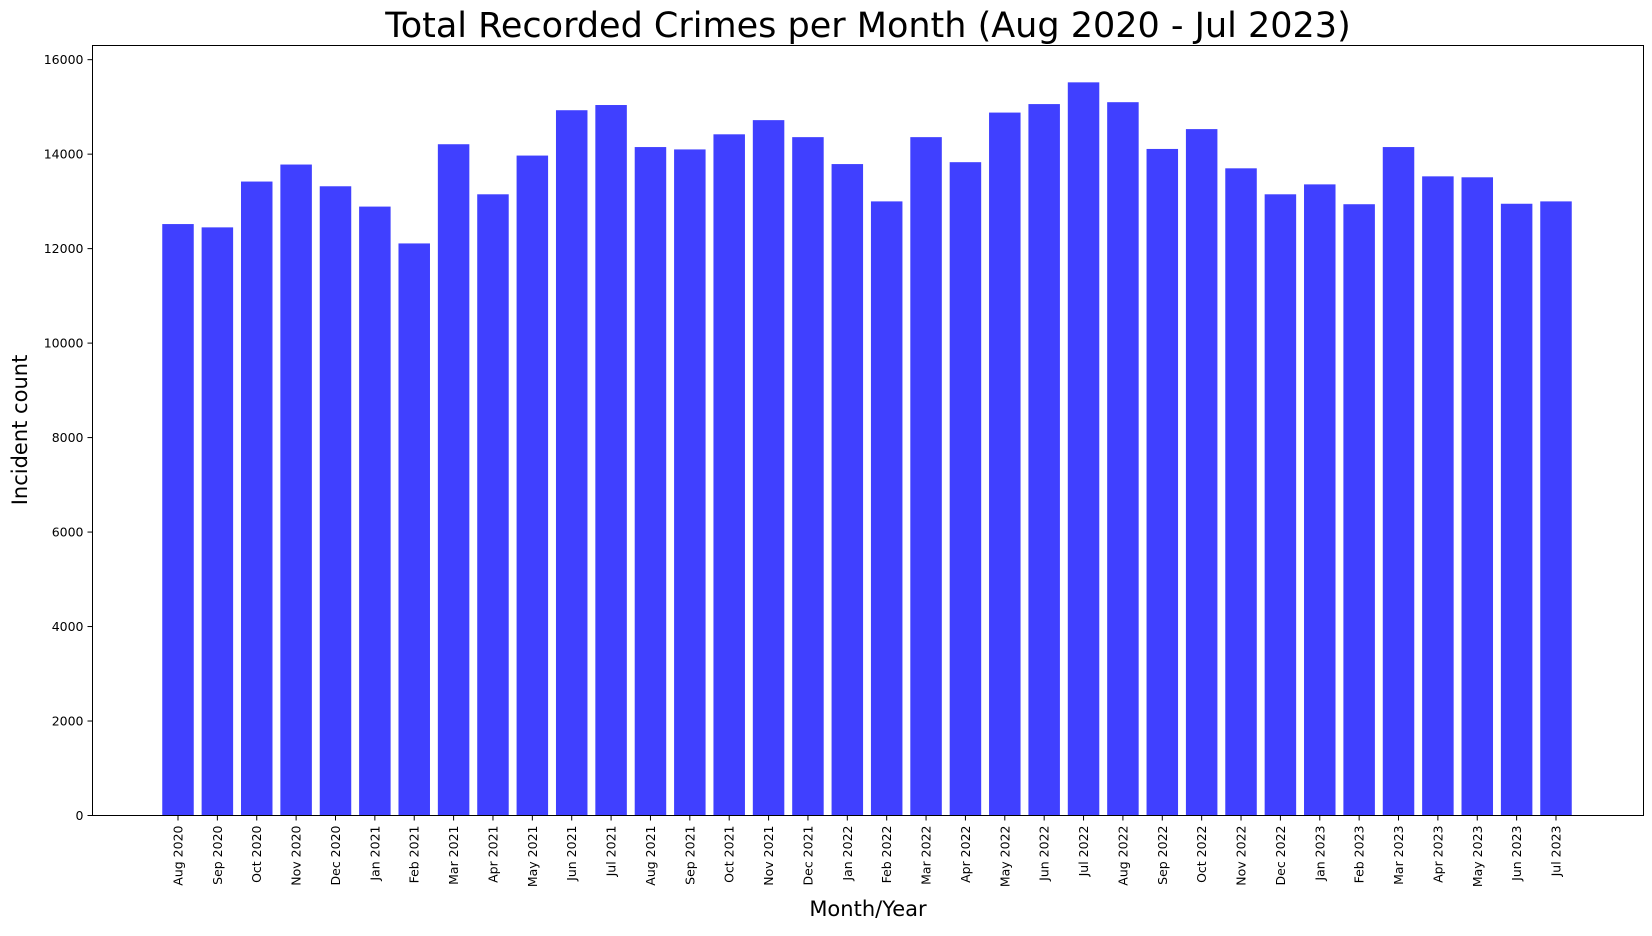 The image size is (1652, 936). Describe the element at coordinates (571, 854) in the screenshot. I see `x-tick-label: Jun 2021` at that location.